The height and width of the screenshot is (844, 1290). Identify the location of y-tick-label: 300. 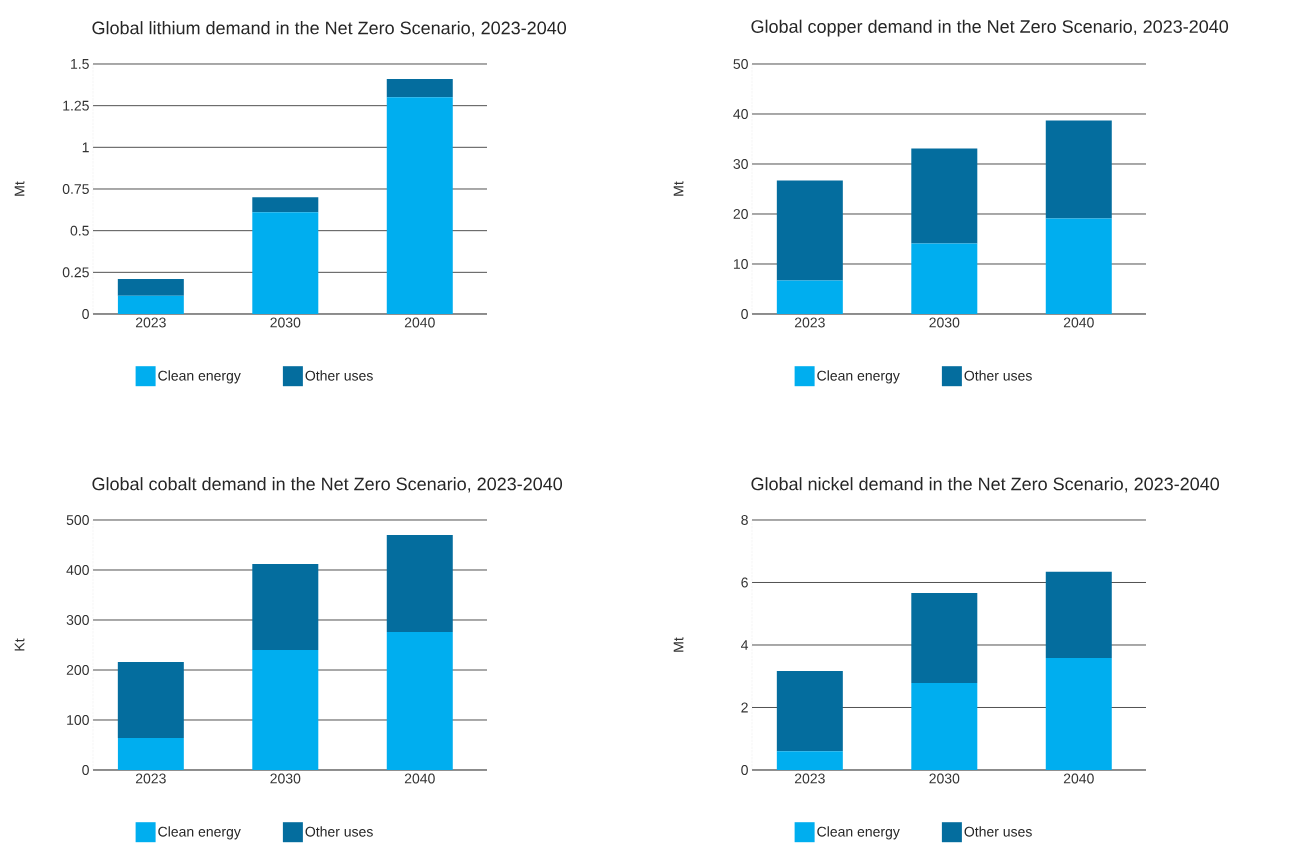
(77, 620).